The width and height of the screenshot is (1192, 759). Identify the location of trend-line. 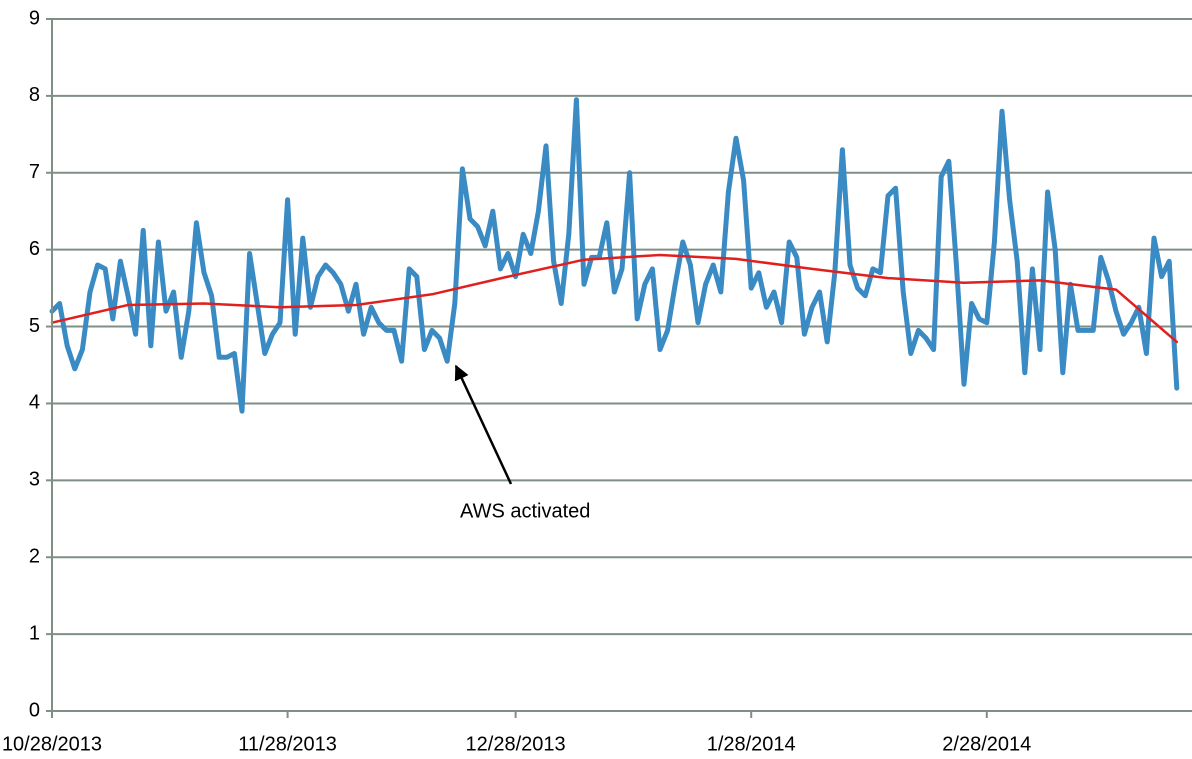
(614, 298).